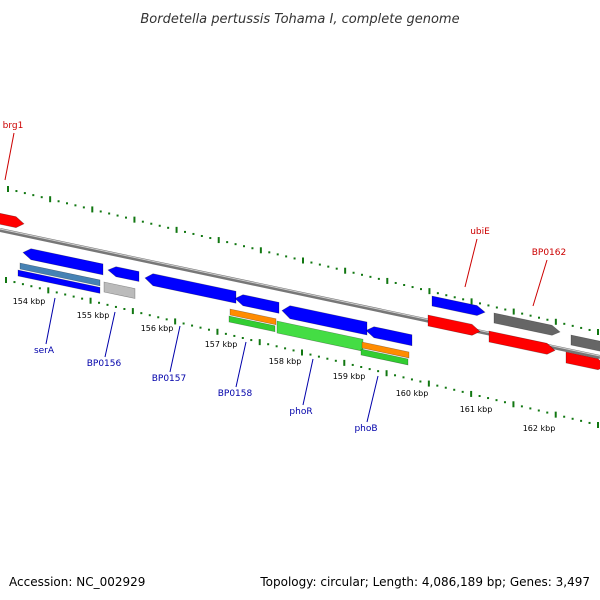 This screenshot has height=600, width=600. Describe the element at coordinates (300, 412) in the screenshot. I see `gene-label-phor: phoR` at that location.